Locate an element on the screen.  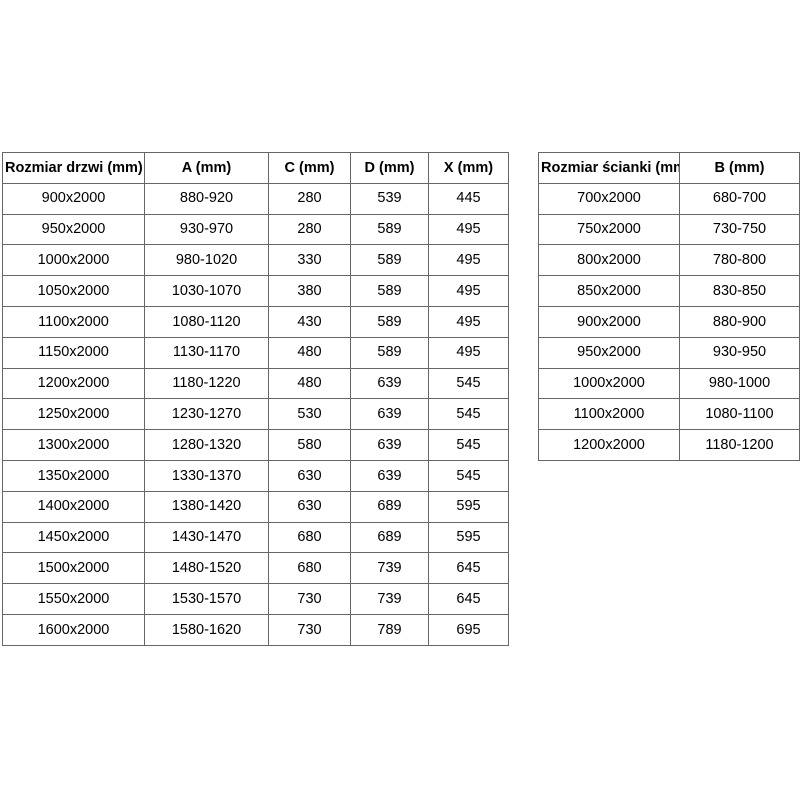
table-cell: 1550x2000 is located at coordinates (73, 599).